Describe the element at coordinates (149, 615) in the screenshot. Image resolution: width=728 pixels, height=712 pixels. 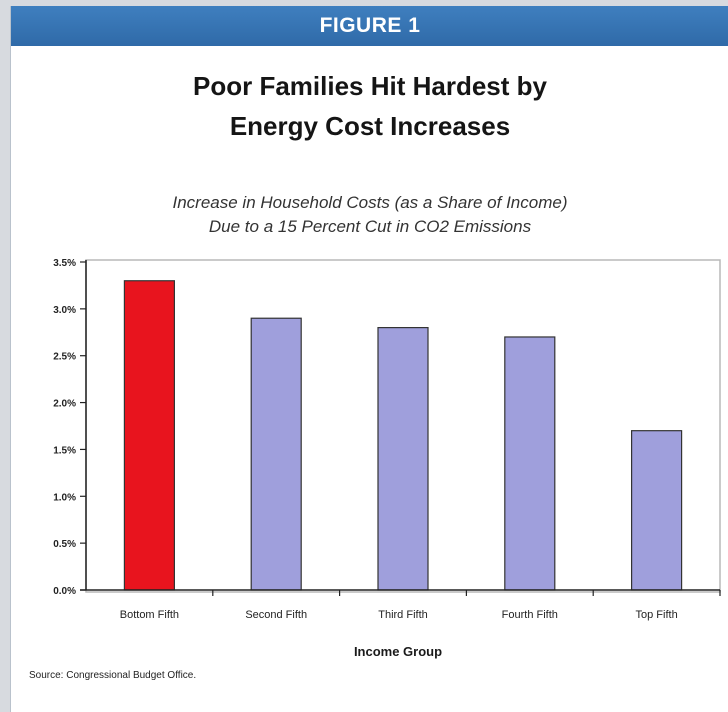
I see `x-tick-label: Bottom Fifth` at that location.